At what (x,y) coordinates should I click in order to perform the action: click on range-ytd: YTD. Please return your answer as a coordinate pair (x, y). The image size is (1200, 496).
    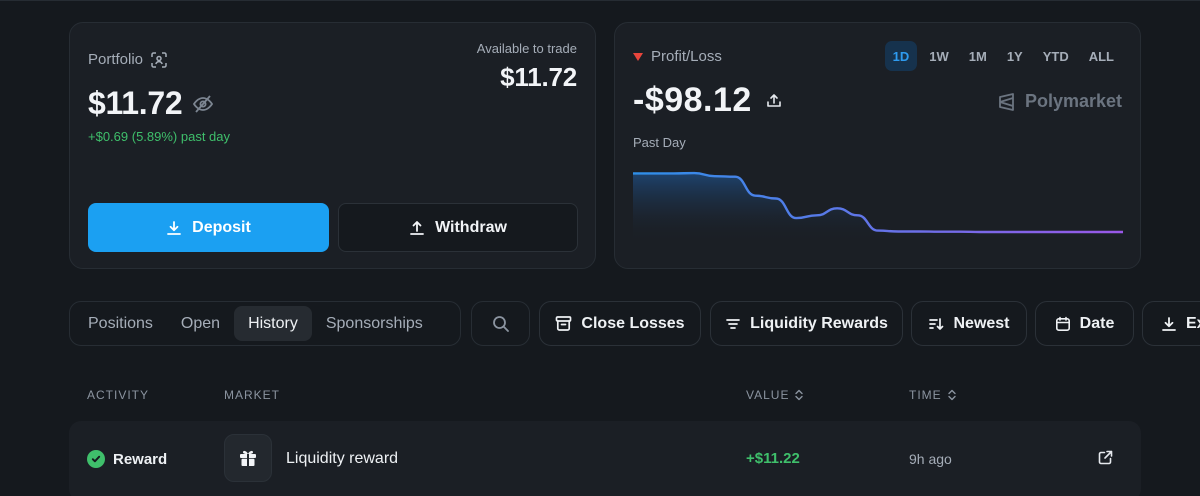
    Looking at the image, I should click on (1055, 56).